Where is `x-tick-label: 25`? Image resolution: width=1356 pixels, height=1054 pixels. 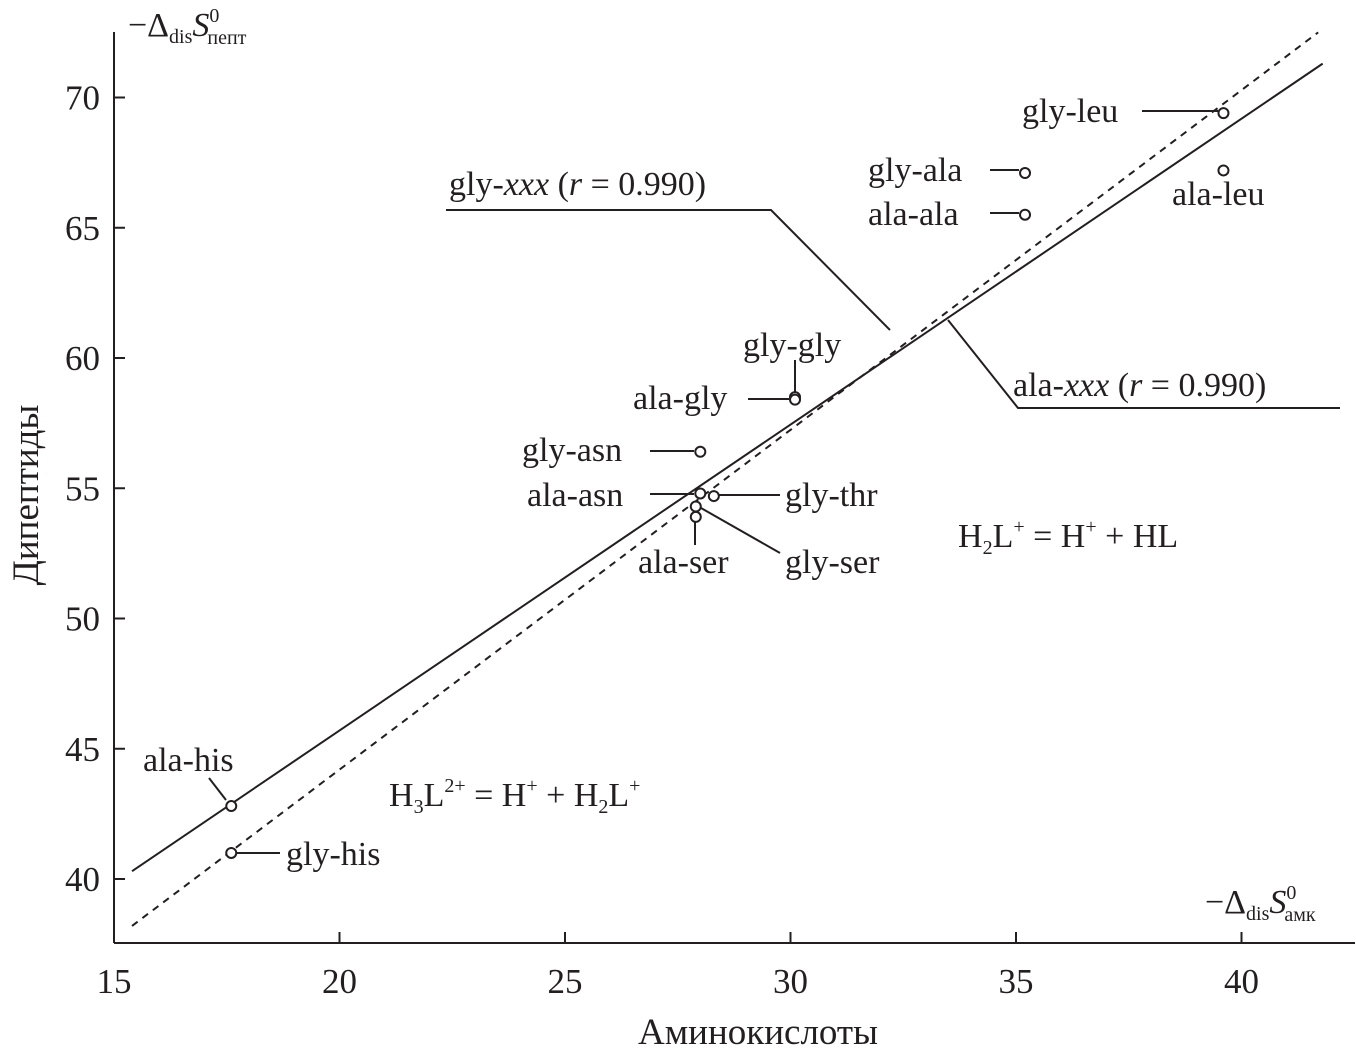 x-tick-label: 25 is located at coordinates (565, 981).